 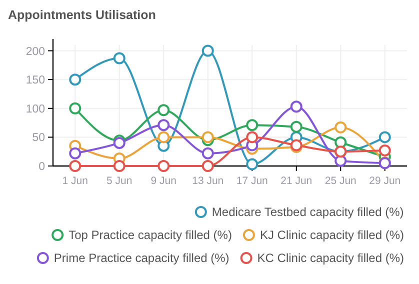 What do you see at coordinates (332, 235) in the screenshot?
I see `legend-label: KJ Clinic capacity filled (%)` at bounding box center [332, 235].